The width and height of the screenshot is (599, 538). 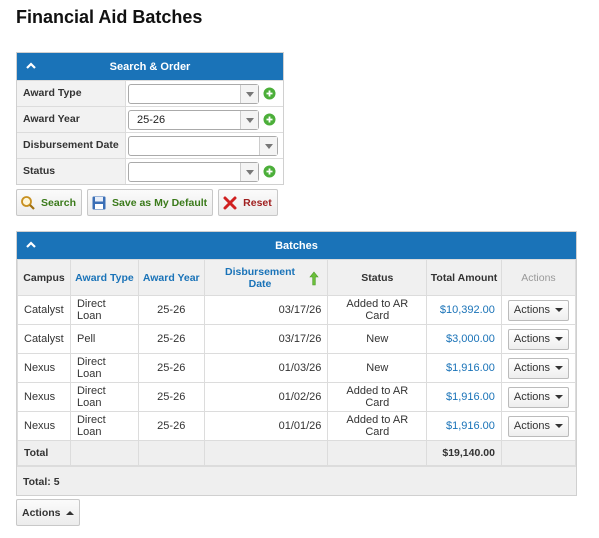 What do you see at coordinates (266, 397) in the screenshot?
I see `disbursement-date-cell: 01/02/26` at bounding box center [266, 397].